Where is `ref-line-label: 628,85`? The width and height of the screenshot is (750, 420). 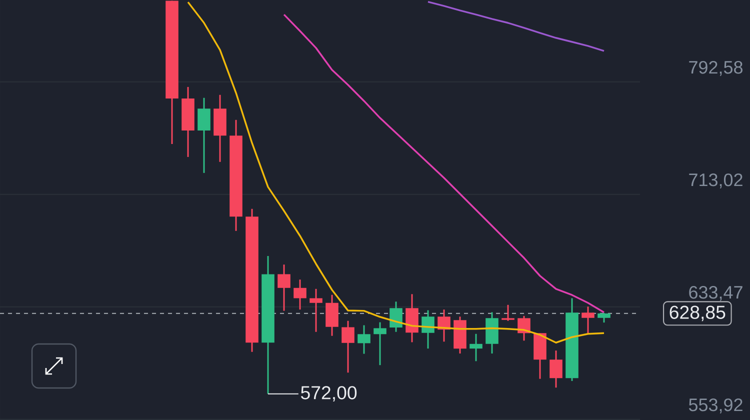 ref-line-label: 628,85 is located at coordinates (698, 314).